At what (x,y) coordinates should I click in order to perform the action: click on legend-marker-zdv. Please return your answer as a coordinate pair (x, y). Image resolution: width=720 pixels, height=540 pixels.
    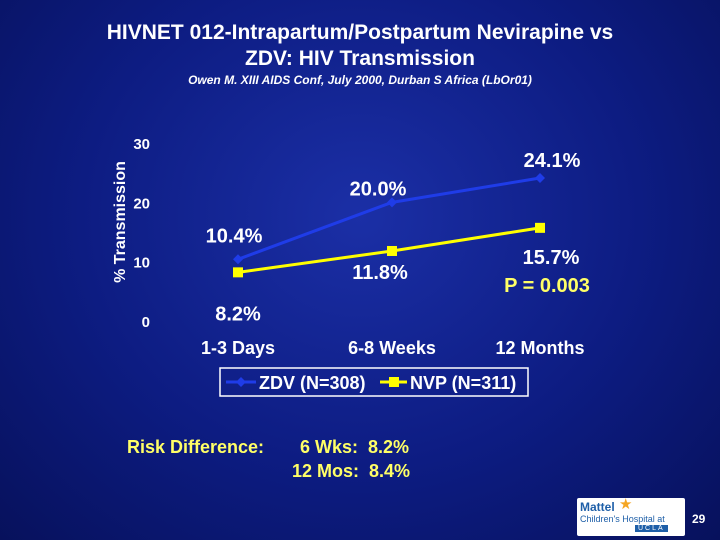
    Looking at the image, I should click on (241, 382).